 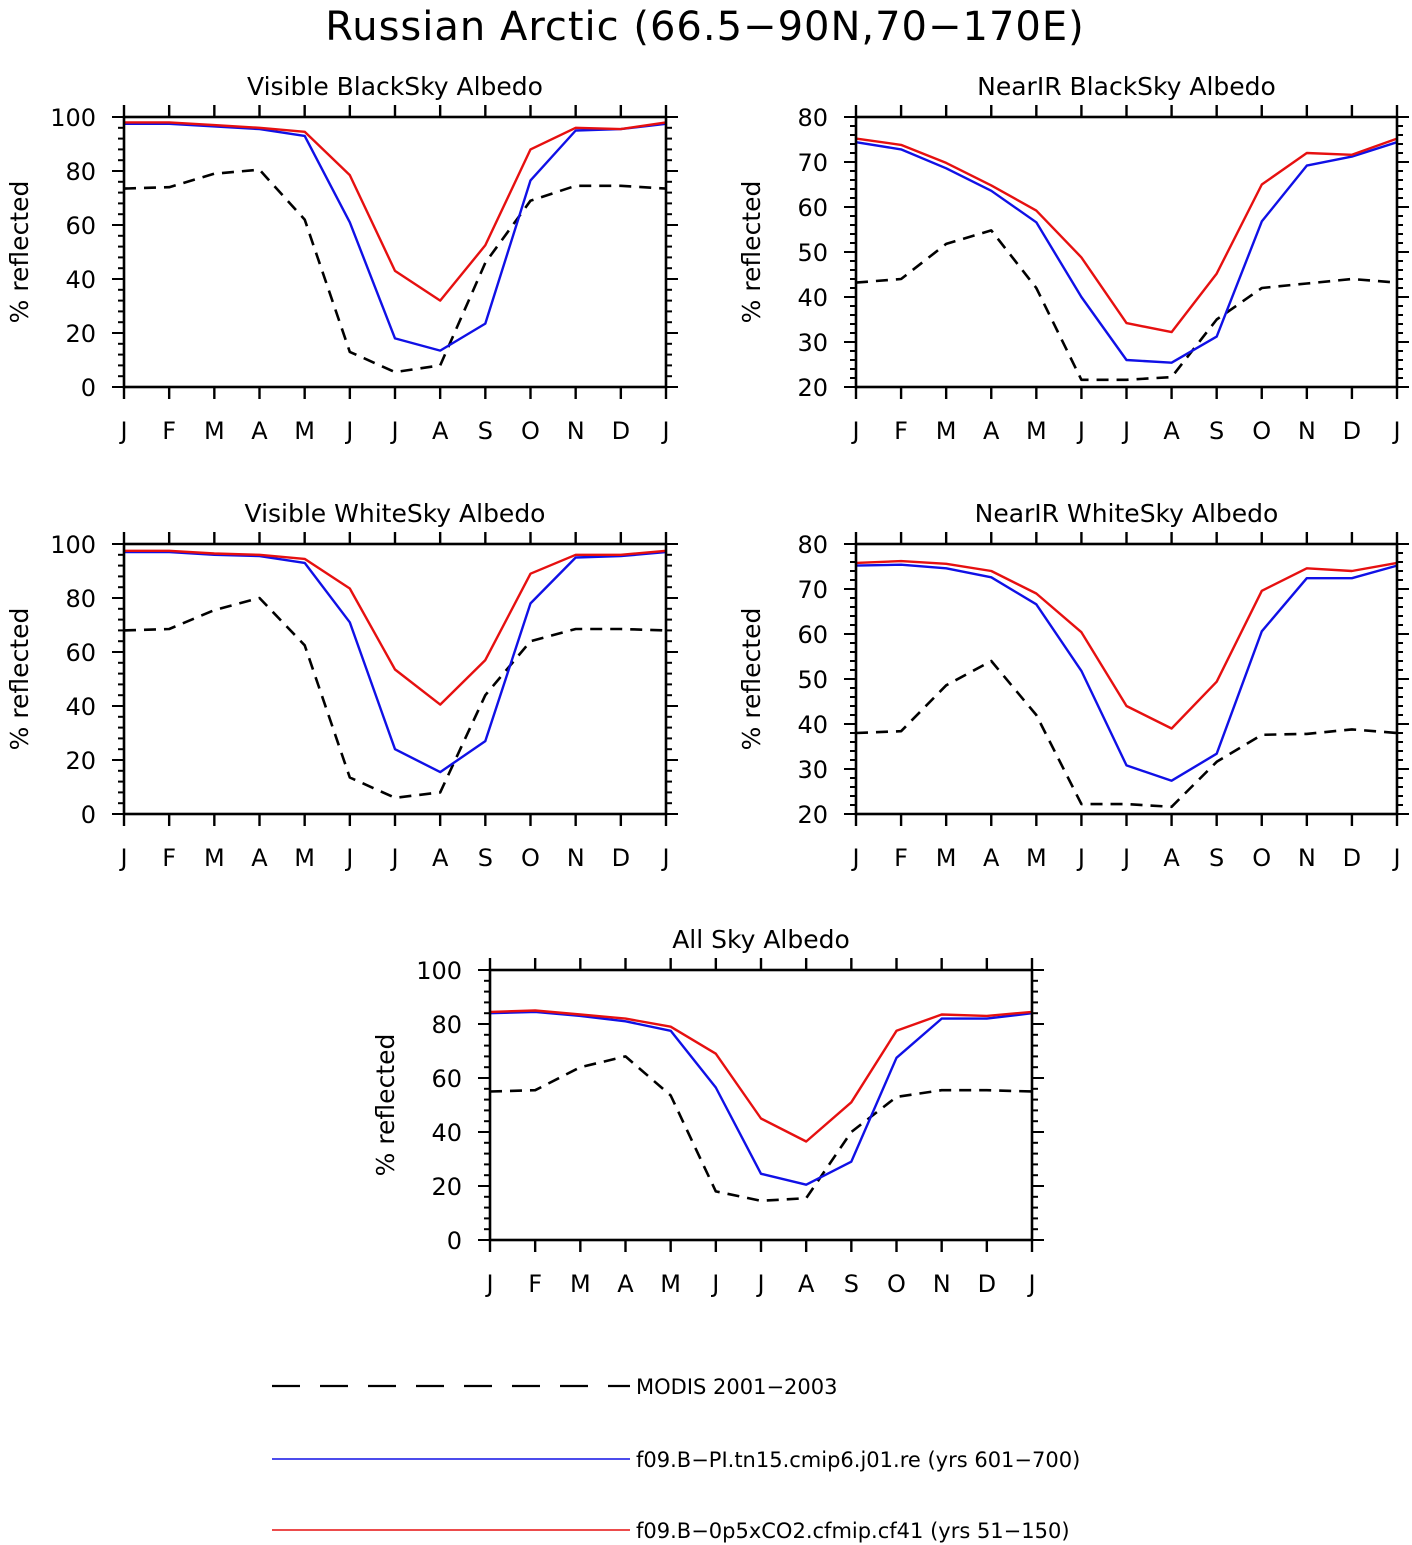 I want to click on panel-title: NearIR WhiteSky Albedo, so click(x=1127, y=513).